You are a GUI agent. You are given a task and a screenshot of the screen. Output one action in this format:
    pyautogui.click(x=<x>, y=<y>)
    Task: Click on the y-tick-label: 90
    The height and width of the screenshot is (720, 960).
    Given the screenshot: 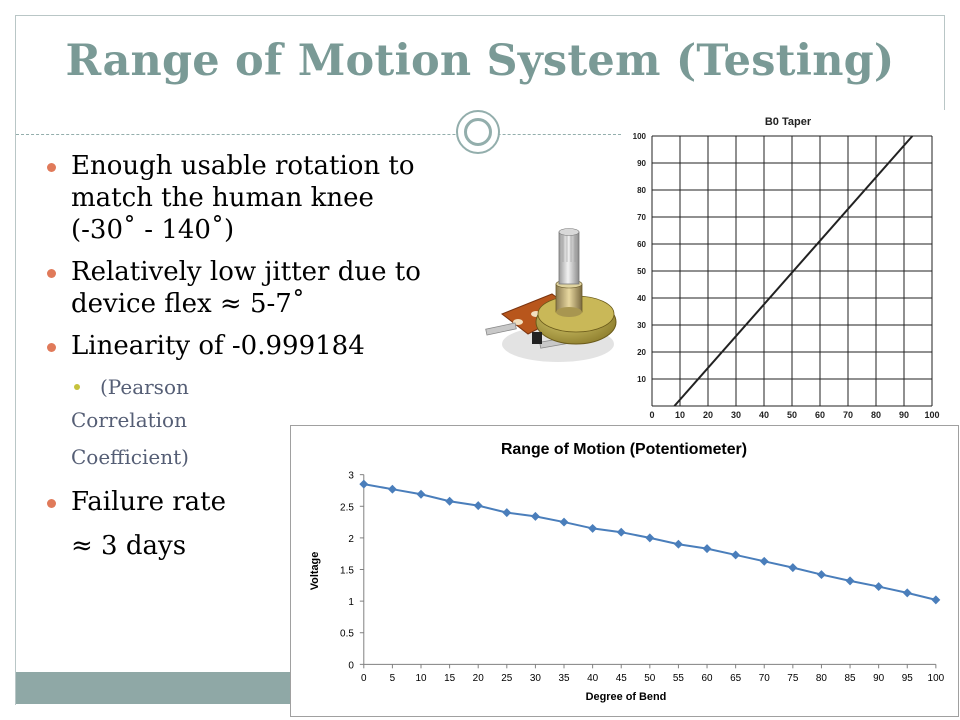 What is the action you would take?
    pyautogui.click(x=641, y=163)
    